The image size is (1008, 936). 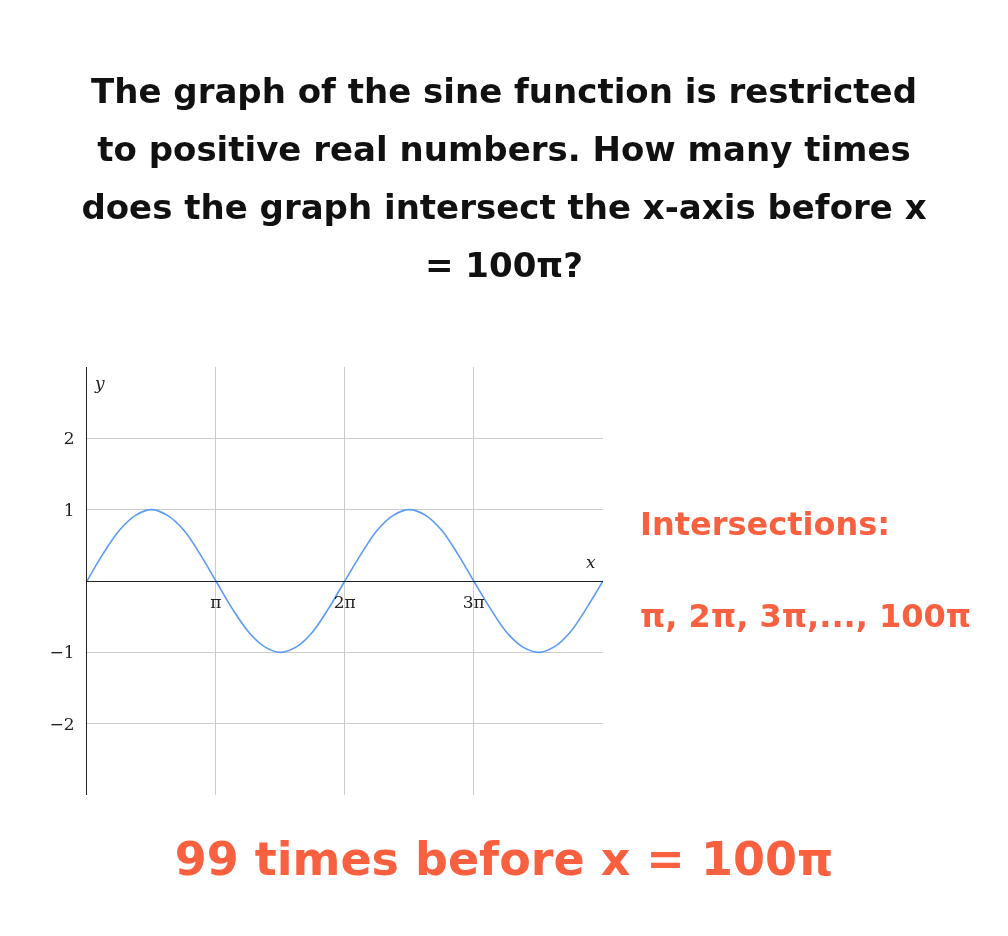 What do you see at coordinates (69, 509) in the screenshot?
I see `y-tick-label: 1` at bounding box center [69, 509].